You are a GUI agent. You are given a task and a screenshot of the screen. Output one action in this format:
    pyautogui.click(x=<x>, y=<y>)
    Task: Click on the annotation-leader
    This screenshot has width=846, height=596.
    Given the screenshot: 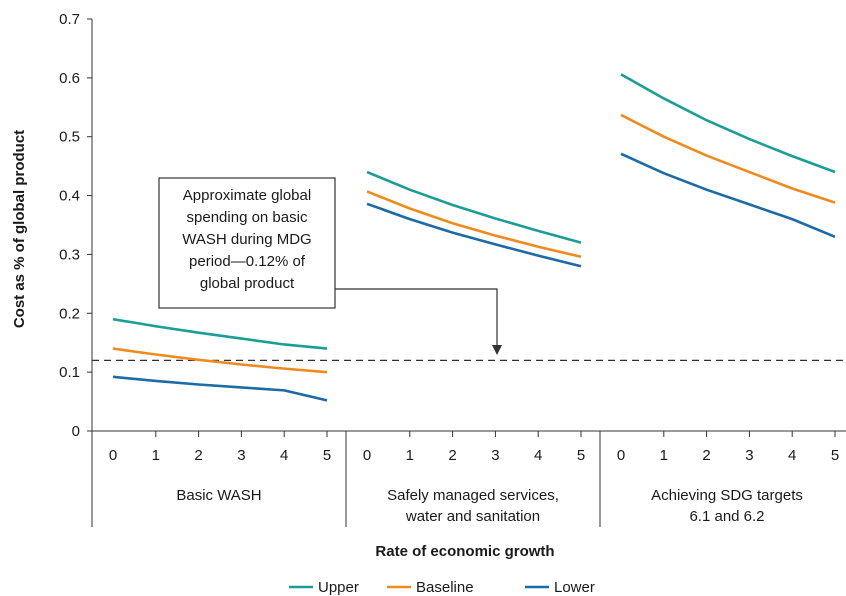 What is the action you would take?
    pyautogui.click(x=416, y=317)
    